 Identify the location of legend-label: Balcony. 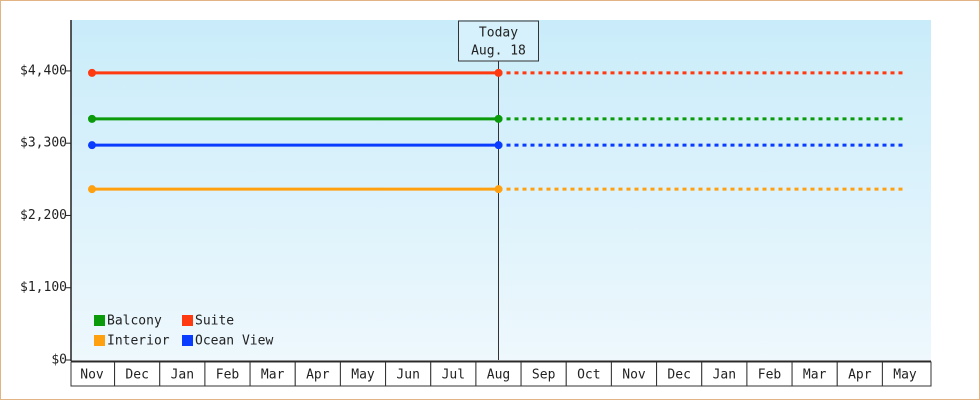
(134, 321).